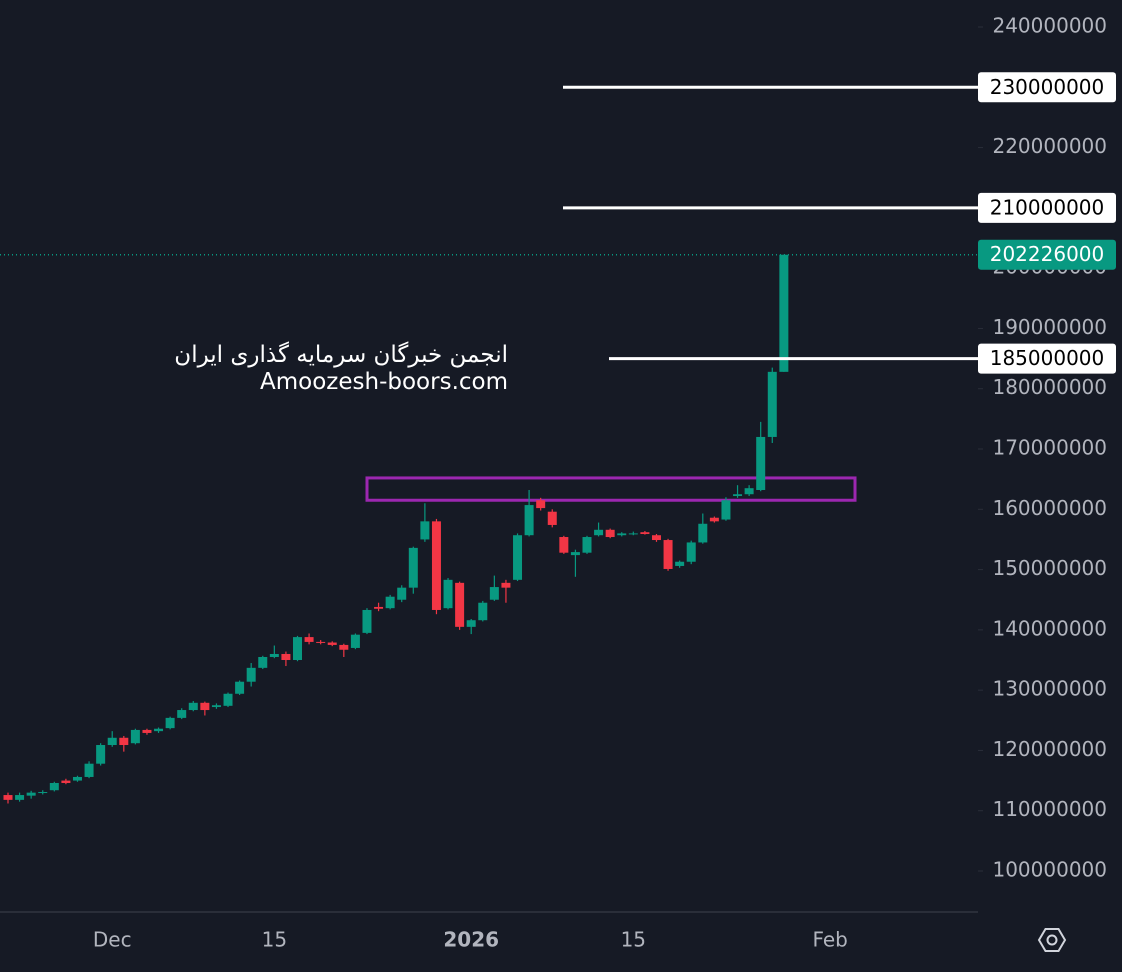 The image size is (1122, 972). What do you see at coordinates (1049, 508) in the screenshot?
I see `y-tick-label: 160000000` at bounding box center [1049, 508].